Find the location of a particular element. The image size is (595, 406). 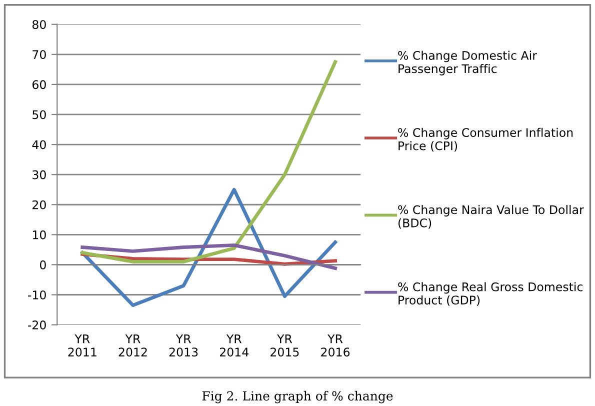

x-tick-label: YR 2015 is located at coordinates (284, 345).